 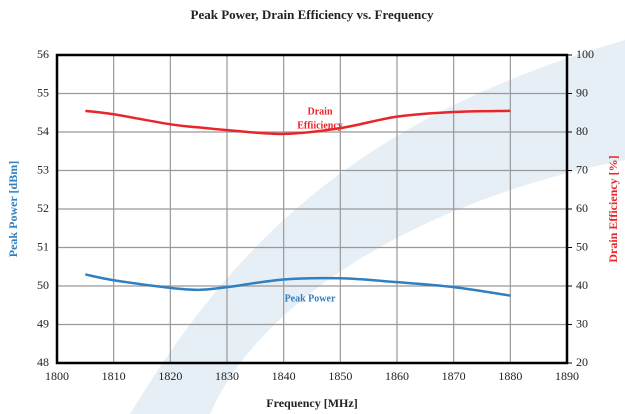 What do you see at coordinates (227, 376) in the screenshot?
I see `x-tick-label: 1830` at bounding box center [227, 376].